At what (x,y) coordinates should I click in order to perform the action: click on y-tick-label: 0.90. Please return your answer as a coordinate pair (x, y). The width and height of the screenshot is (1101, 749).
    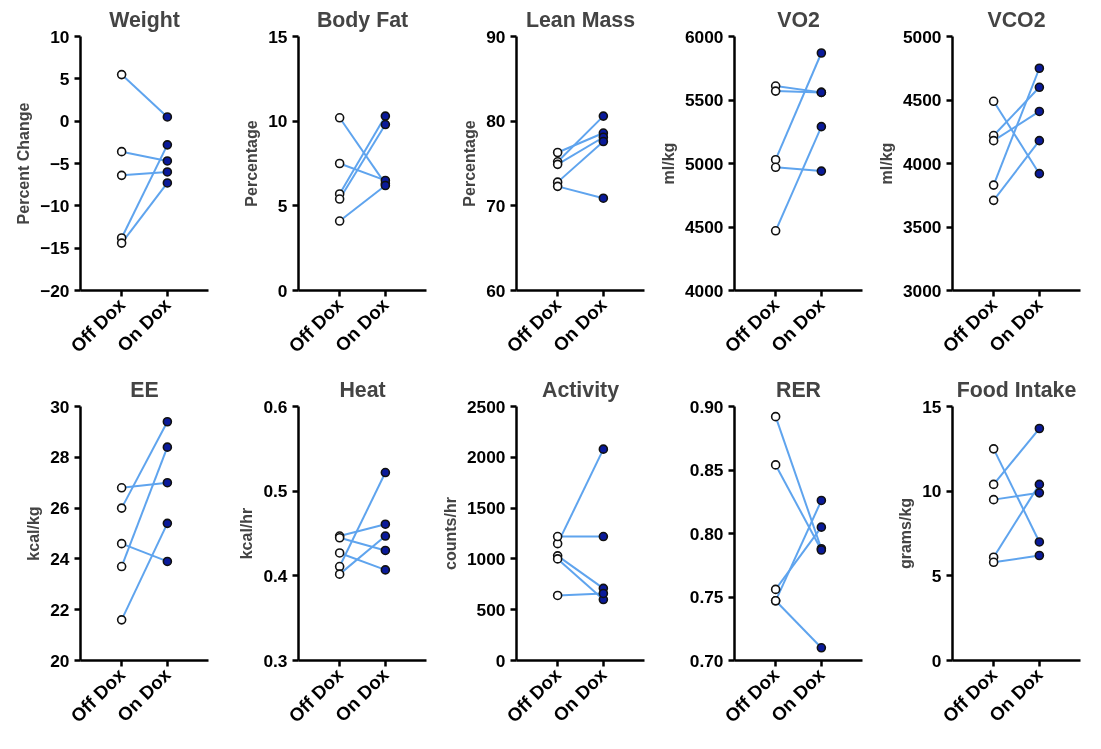
    Looking at the image, I should click on (706, 406).